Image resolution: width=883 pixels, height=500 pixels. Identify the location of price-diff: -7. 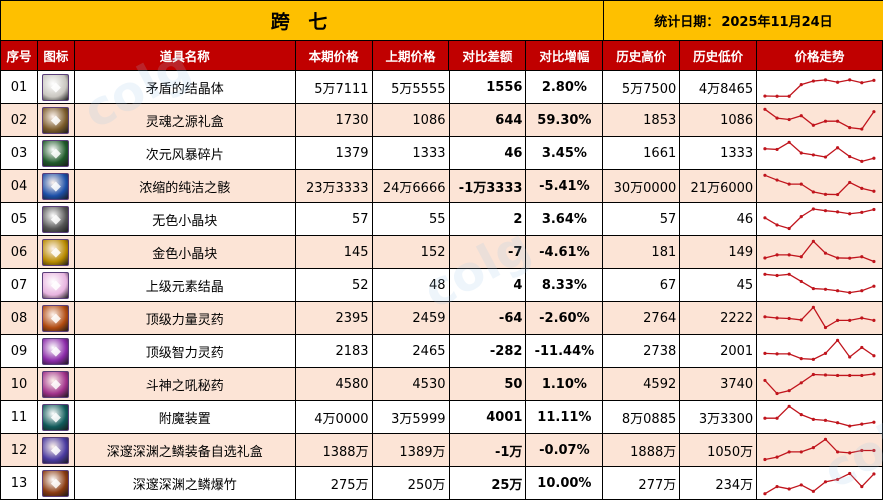
(488, 252).